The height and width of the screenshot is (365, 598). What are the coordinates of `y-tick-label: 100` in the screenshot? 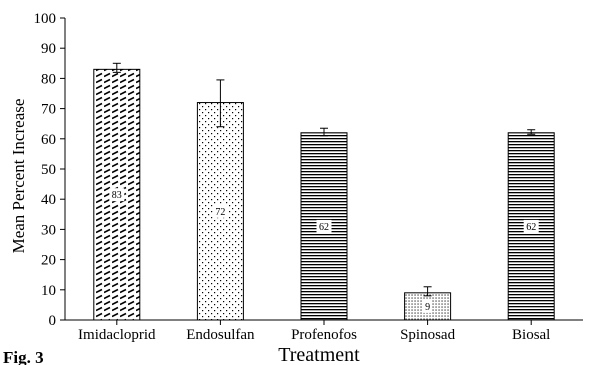 It's located at (45, 19).